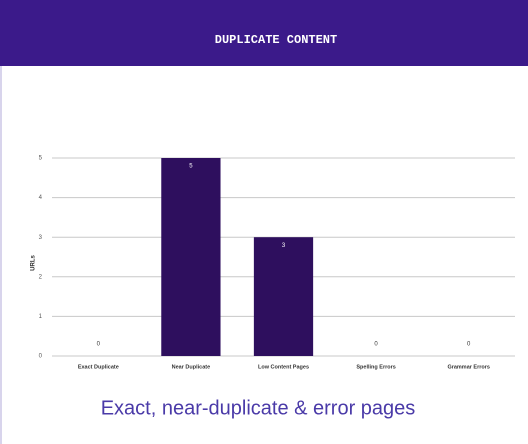 The height and width of the screenshot is (444, 528). What do you see at coordinates (41, 317) in the screenshot?
I see `y-tick-label: 1` at bounding box center [41, 317].